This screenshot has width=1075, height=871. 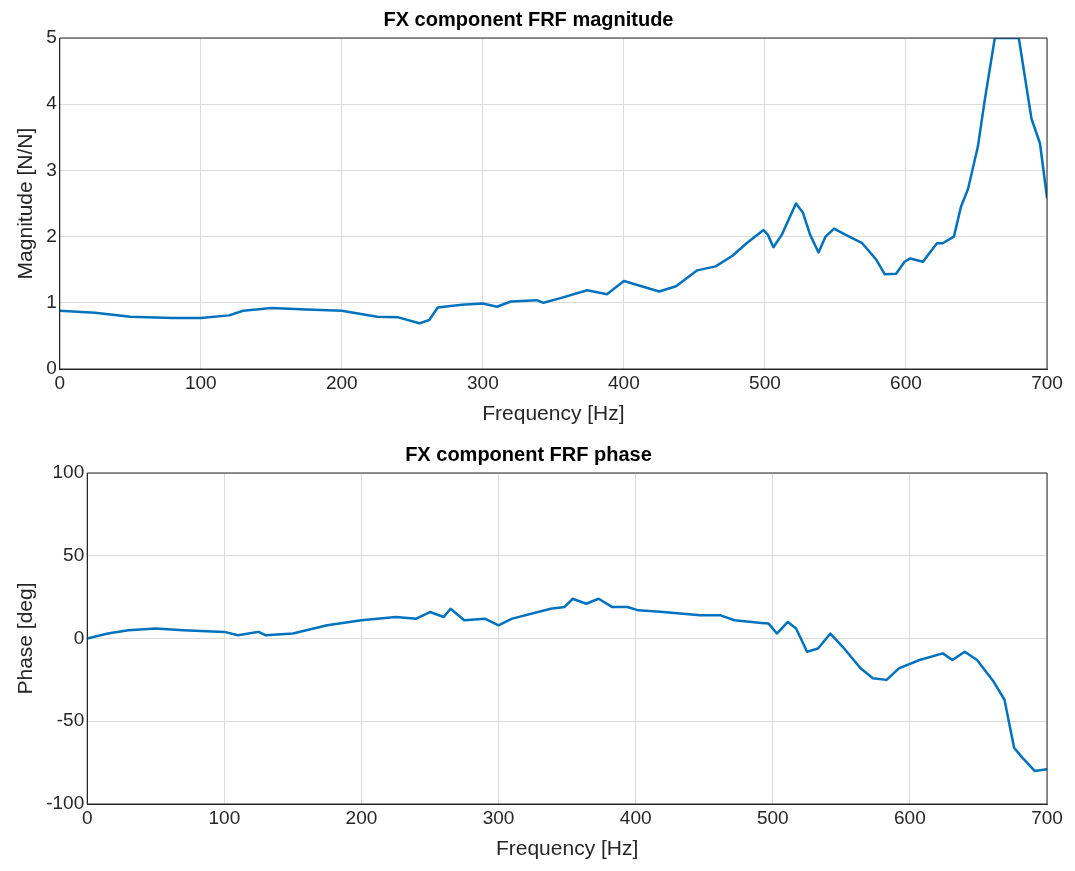 What do you see at coordinates (70, 720) in the screenshot?
I see `y-tick-label: -50` at bounding box center [70, 720].